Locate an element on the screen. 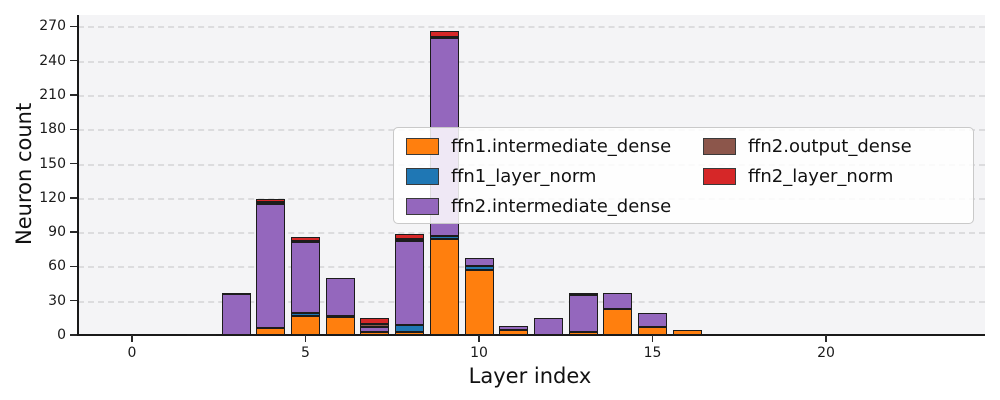  legend-item-ffn2.intermediate_dense: ffn2.intermediate_dense is located at coordinates (551, 207).